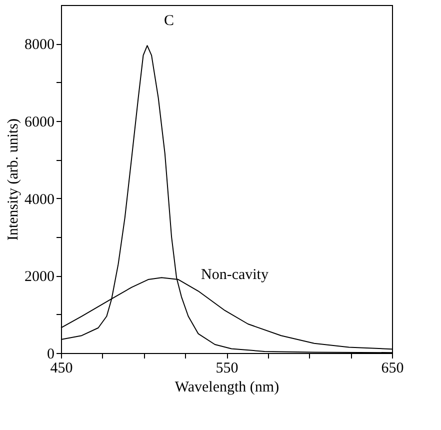  What do you see at coordinates (39, 277) in the screenshot?
I see `y-tick-label: 2000` at bounding box center [39, 277].